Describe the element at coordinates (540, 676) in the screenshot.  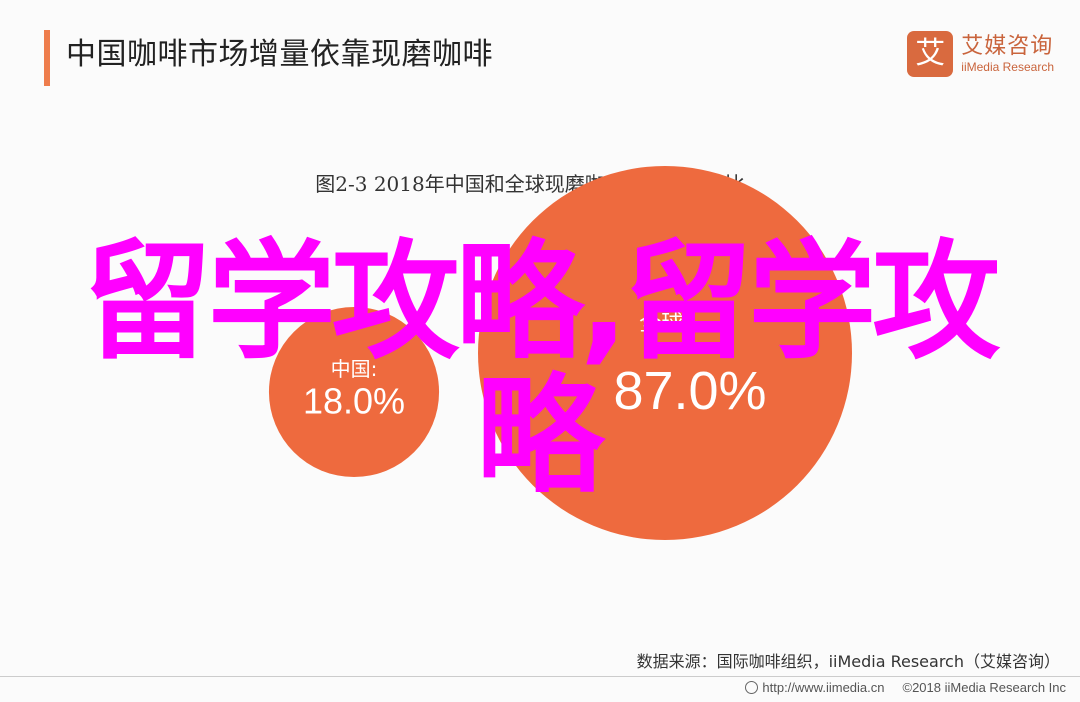
I see `footer-divider` at that location.